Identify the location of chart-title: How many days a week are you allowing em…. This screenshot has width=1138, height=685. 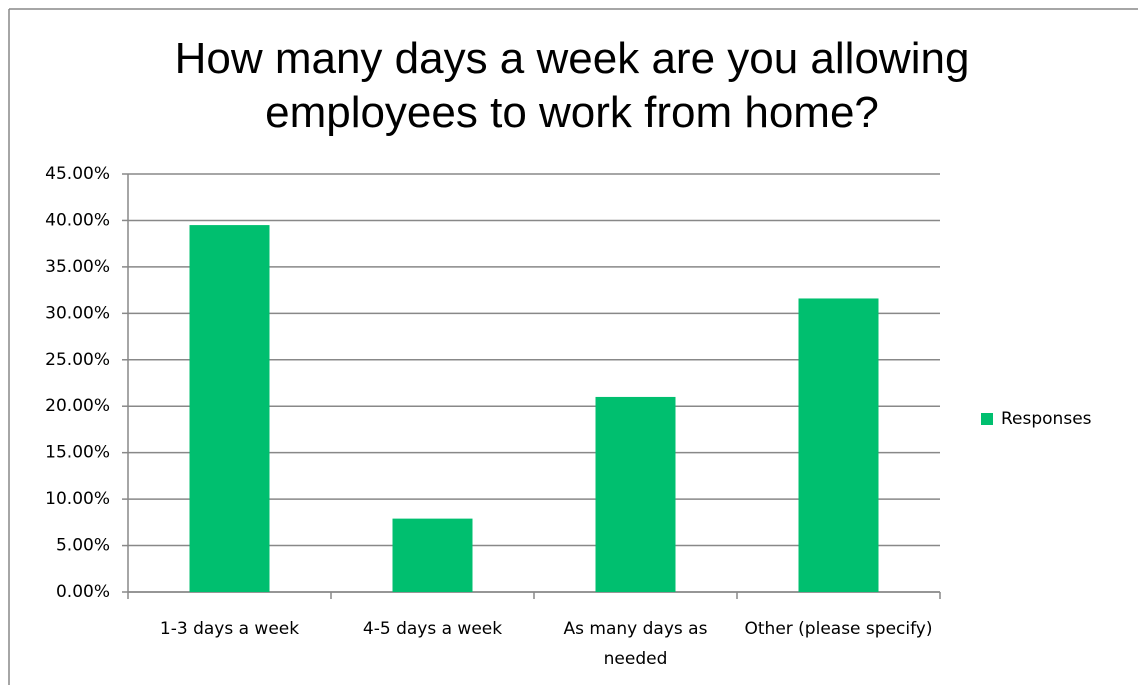
(572, 85).